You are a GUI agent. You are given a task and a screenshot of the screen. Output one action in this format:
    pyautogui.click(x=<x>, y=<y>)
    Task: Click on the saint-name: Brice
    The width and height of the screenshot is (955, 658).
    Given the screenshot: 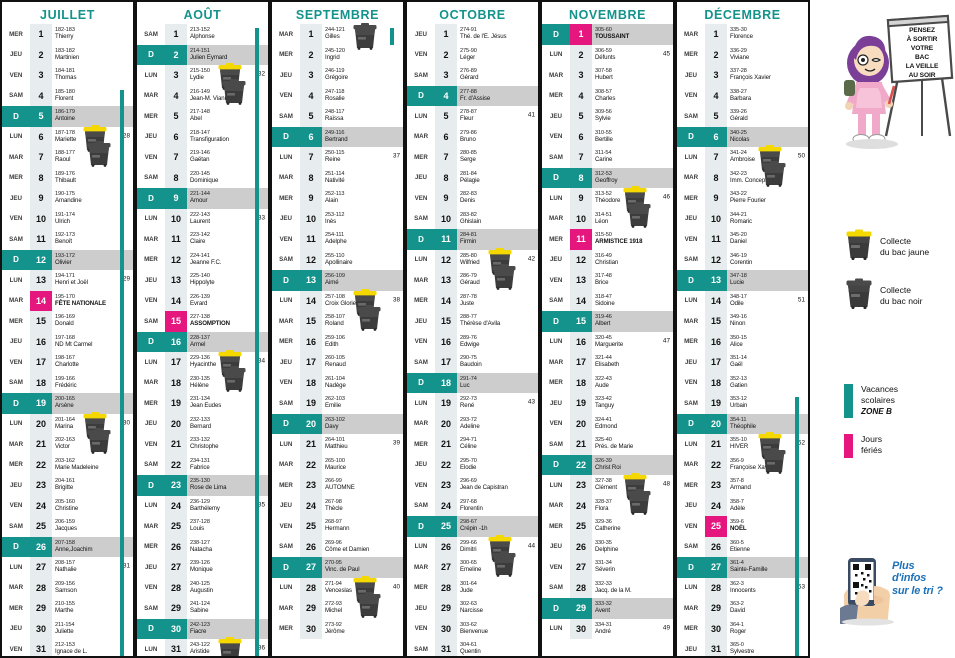 What is the action you would take?
    pyautogui.click(x=602, y=282)
    